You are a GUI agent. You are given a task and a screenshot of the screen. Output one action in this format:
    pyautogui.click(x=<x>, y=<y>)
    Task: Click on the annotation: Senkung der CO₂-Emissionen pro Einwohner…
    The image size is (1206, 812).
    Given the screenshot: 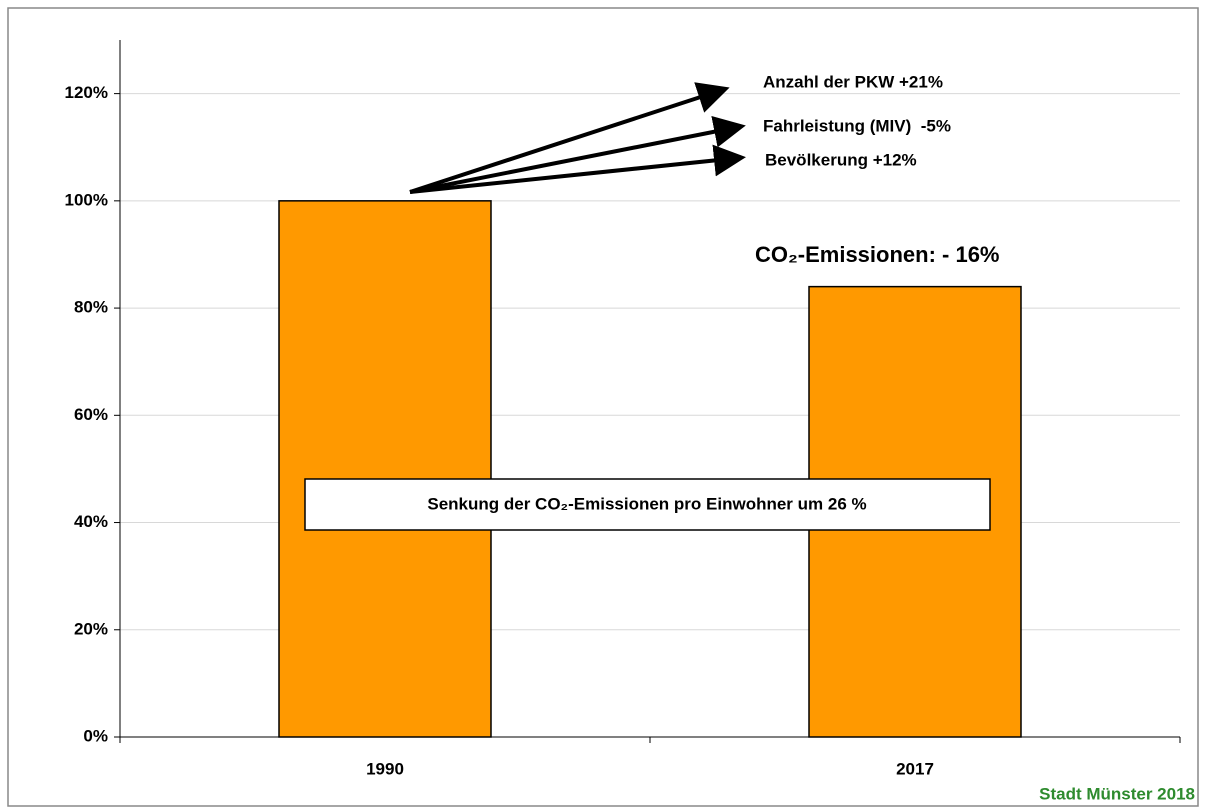 What is the action you would take?
    pyautogui.click(x=646, y=503)
    